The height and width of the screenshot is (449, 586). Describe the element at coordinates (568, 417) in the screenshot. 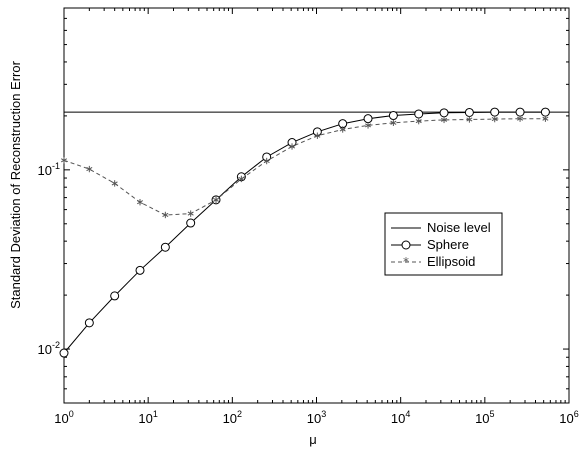

I see `x-tick-label: 10⁶` at that location.